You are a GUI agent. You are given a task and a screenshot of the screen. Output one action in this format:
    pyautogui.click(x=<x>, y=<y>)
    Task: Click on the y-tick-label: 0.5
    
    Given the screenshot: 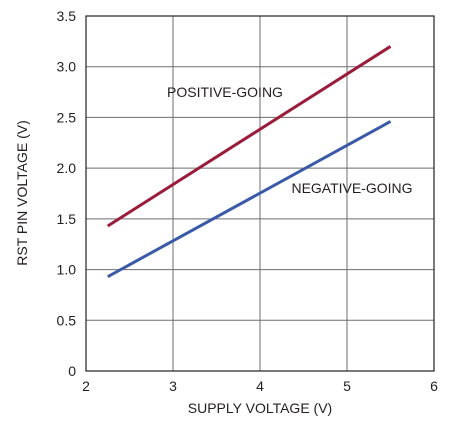 What is the action you would take?
    pyautogui.click(x=67, y=320)
    